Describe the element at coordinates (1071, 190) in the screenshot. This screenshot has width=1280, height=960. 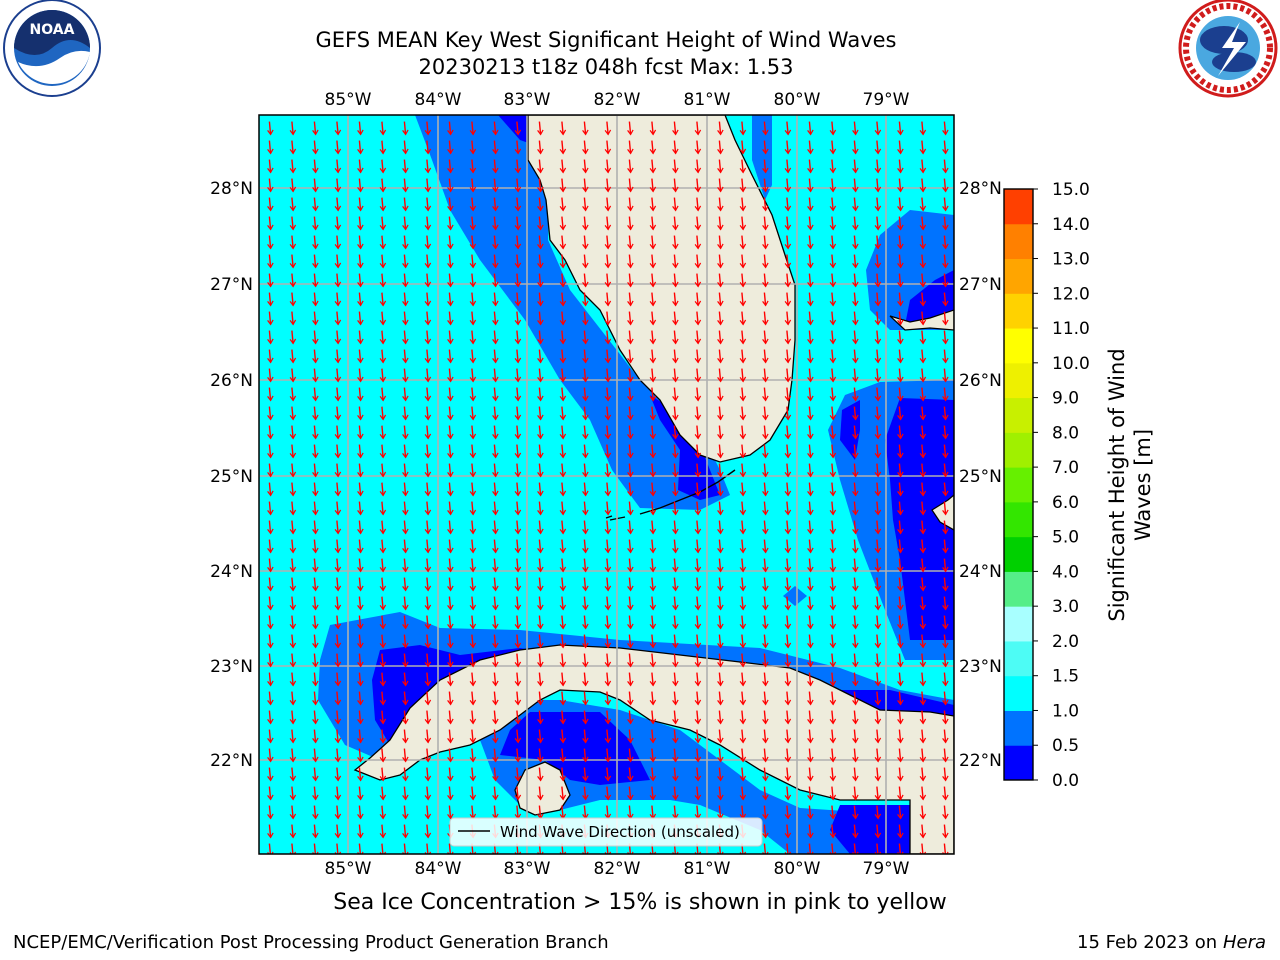
I see `colorbar-tick-label: 15.0` at that location.